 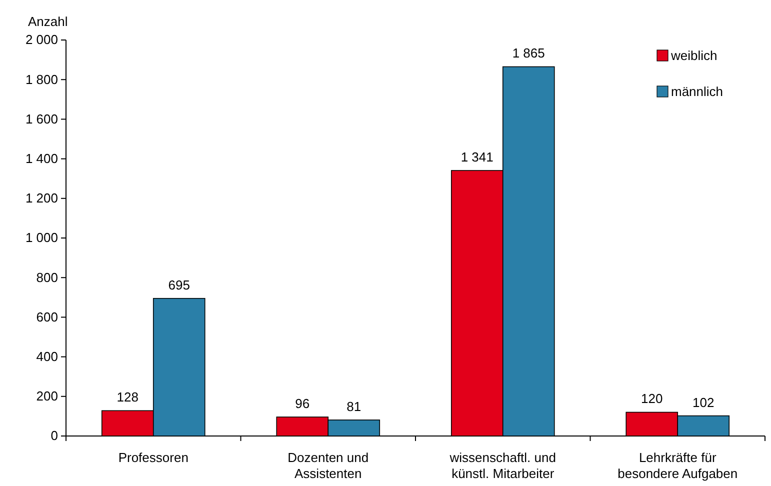 What do you see at coordinates (179, 284) in the screenshot?
I see `data-label: 695` at bounding box center [179, 284].